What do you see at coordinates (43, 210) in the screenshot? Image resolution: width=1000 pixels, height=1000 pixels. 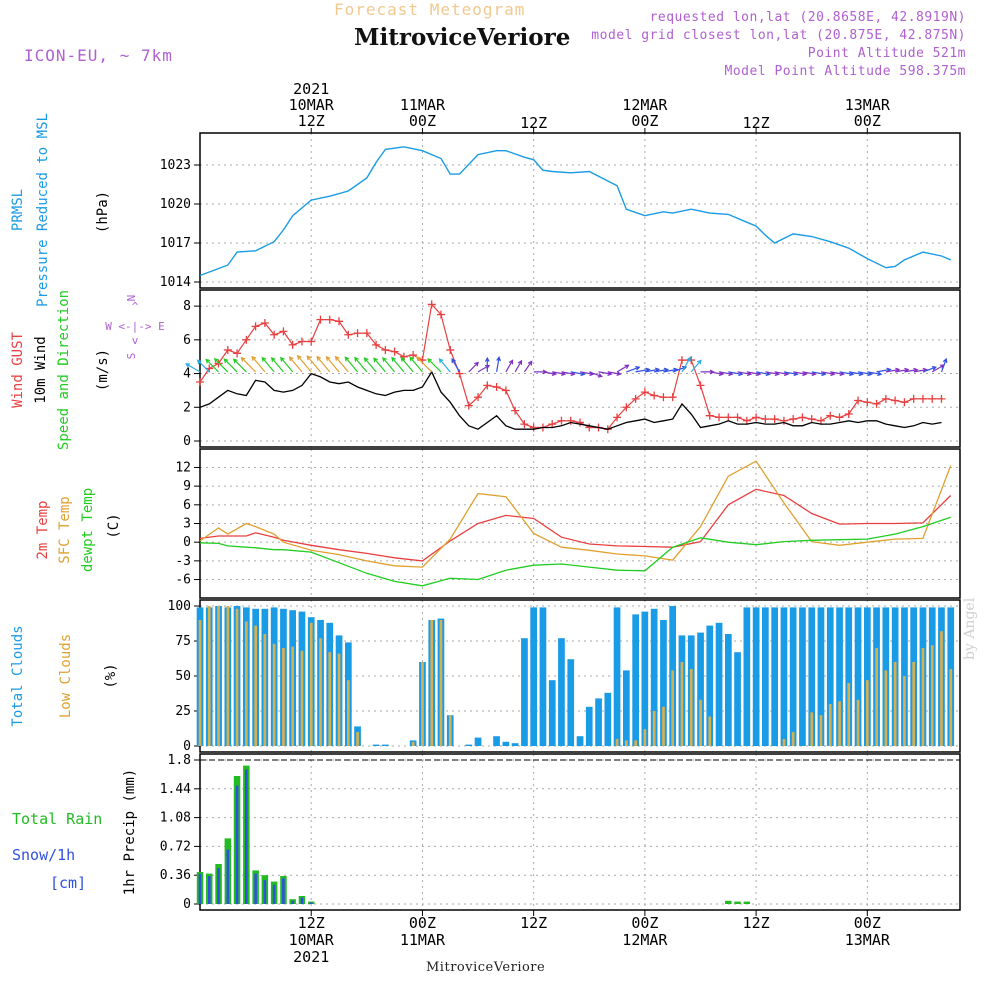 I see `pressure-ylabel-desc: Pressure Reduced to MSL` at bounding box center [43, 210].